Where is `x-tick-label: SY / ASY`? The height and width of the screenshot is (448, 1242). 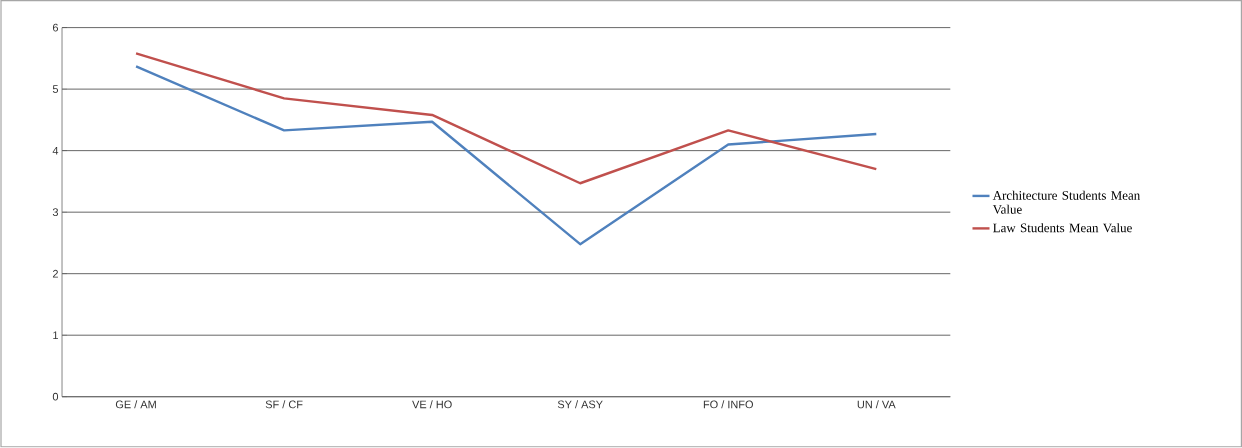
x-tick-label: SY / ASY is located at coordinates (580, 404).